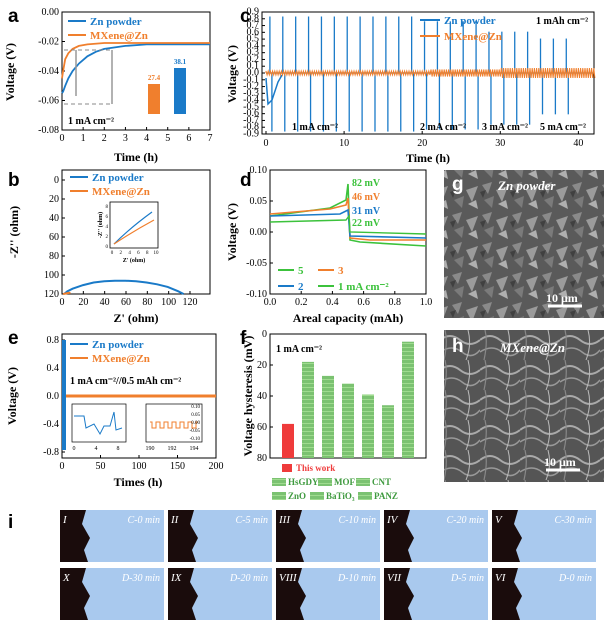 This screenshot has width=606, height=633. What do you see at coordinates (363, 287) in the screenshot?
I see `legend-label-1: 1 mA cm⁻²` at bounding box center [363, 287].